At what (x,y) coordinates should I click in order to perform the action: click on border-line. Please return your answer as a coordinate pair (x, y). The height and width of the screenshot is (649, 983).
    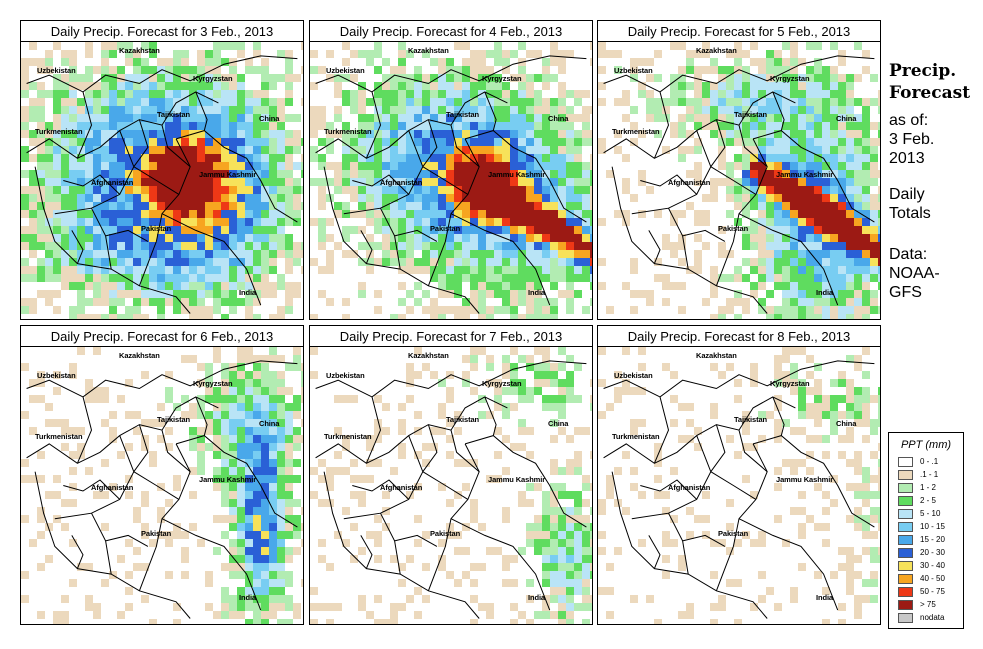
    Looking at the image, I should click on (156, 180).